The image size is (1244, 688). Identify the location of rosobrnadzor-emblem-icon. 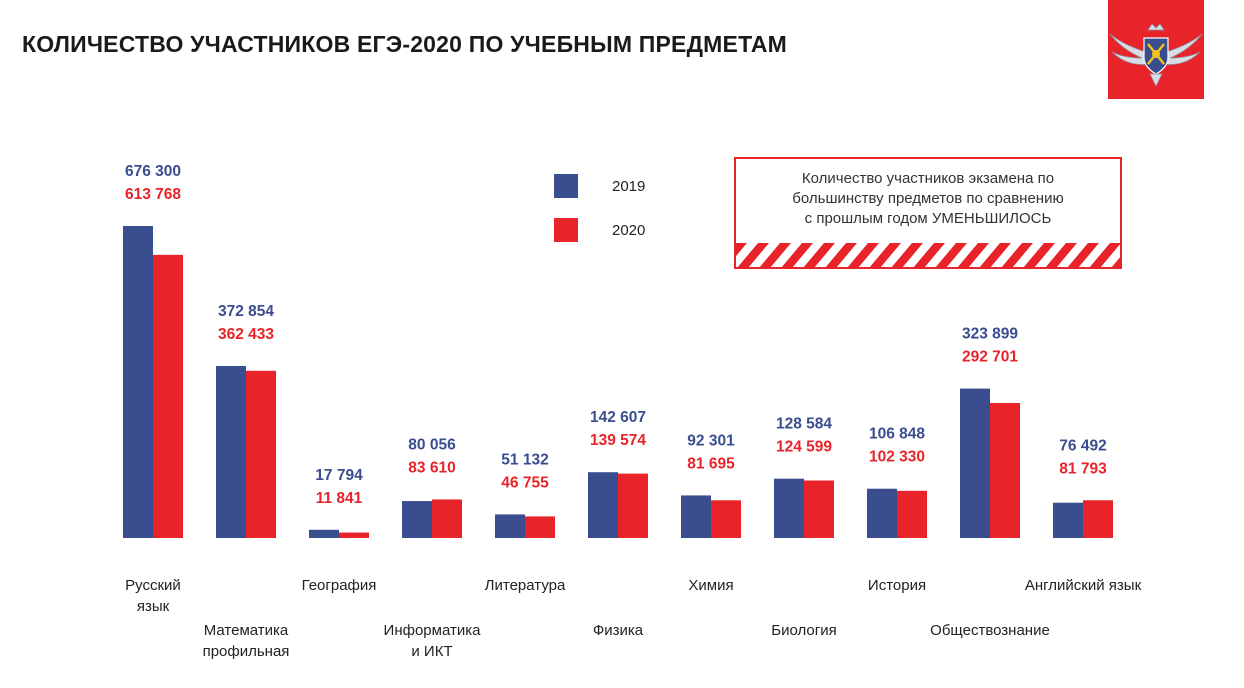
(1156, 49).